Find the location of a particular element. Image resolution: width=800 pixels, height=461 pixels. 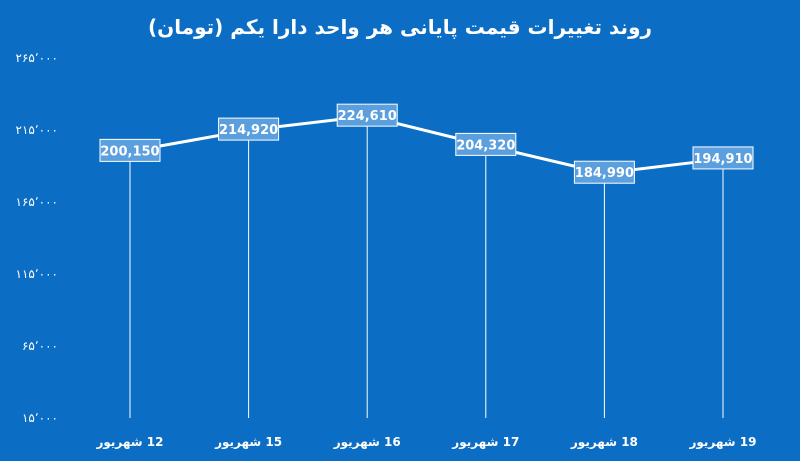

data-label-text: 194,910 is located at coordinates (722, 159).